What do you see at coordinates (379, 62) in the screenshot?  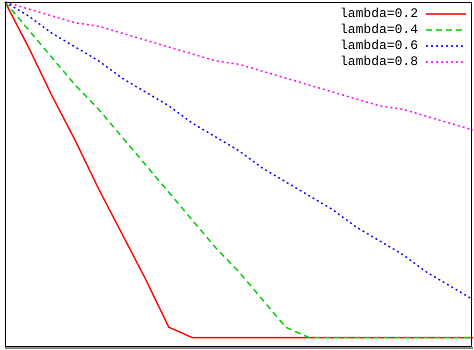 I see `legend-label: lambda=0.8` at bounding box center [379, 62].